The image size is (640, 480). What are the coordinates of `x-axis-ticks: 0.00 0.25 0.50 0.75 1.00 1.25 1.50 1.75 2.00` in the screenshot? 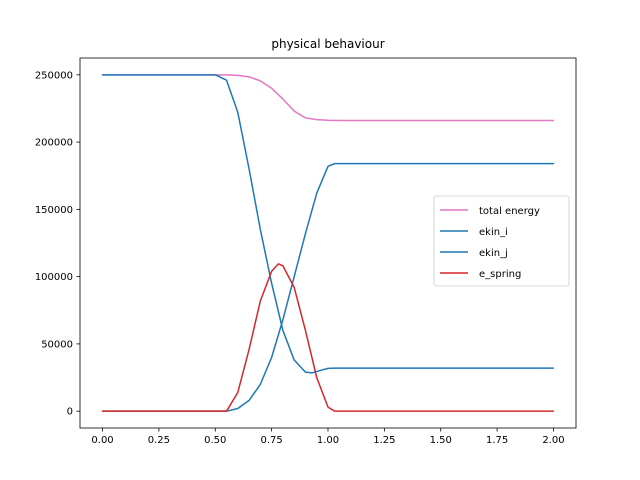 It's located at (328, 437).